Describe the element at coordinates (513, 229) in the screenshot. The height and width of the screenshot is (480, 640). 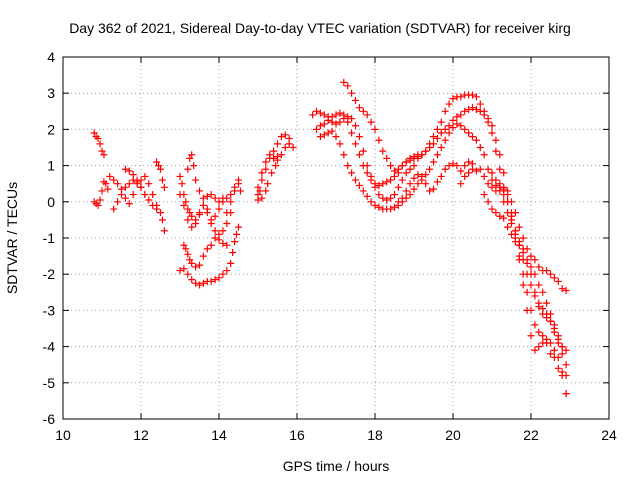
I see `series-arc-u` at that location.